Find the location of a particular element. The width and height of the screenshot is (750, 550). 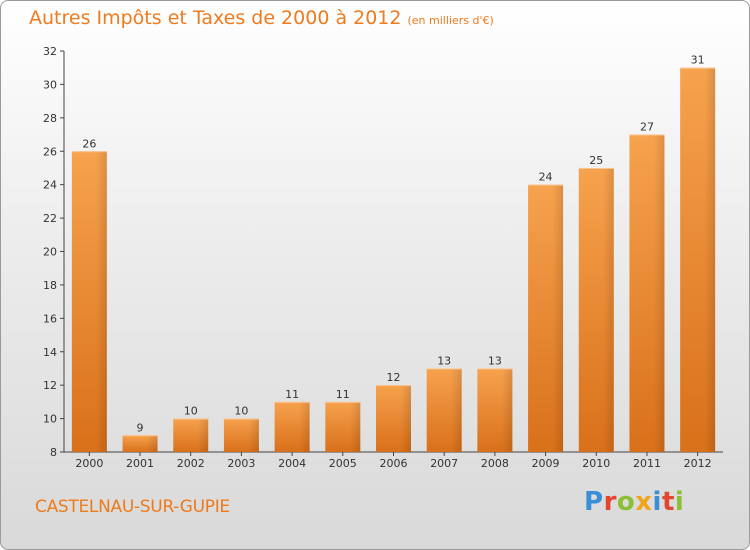

value-label: 27 is located at coordinates (647, 127).